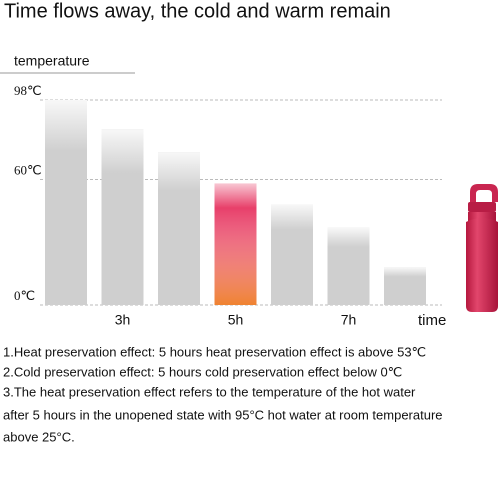  I want to click on x-tick-label: 3h, so click(123, 320).